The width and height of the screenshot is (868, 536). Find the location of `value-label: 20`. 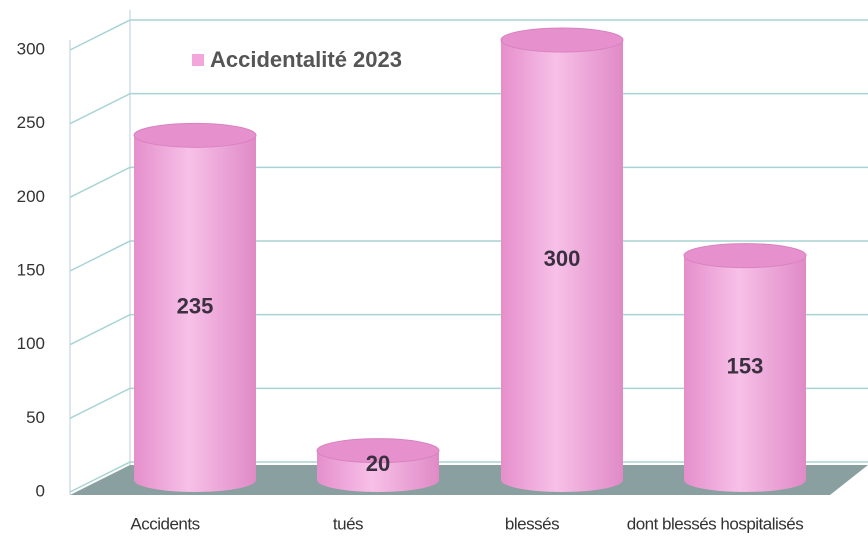

value-label: 20 is located at coordinates (378, 463).